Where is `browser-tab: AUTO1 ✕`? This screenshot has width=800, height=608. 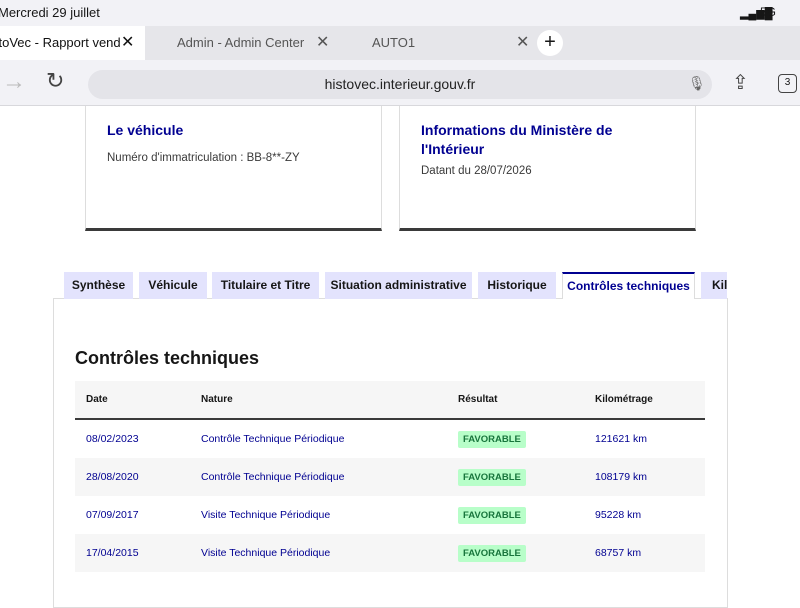 browser-tab: AUTO1 ✕ is located at coordinates (440, 43).